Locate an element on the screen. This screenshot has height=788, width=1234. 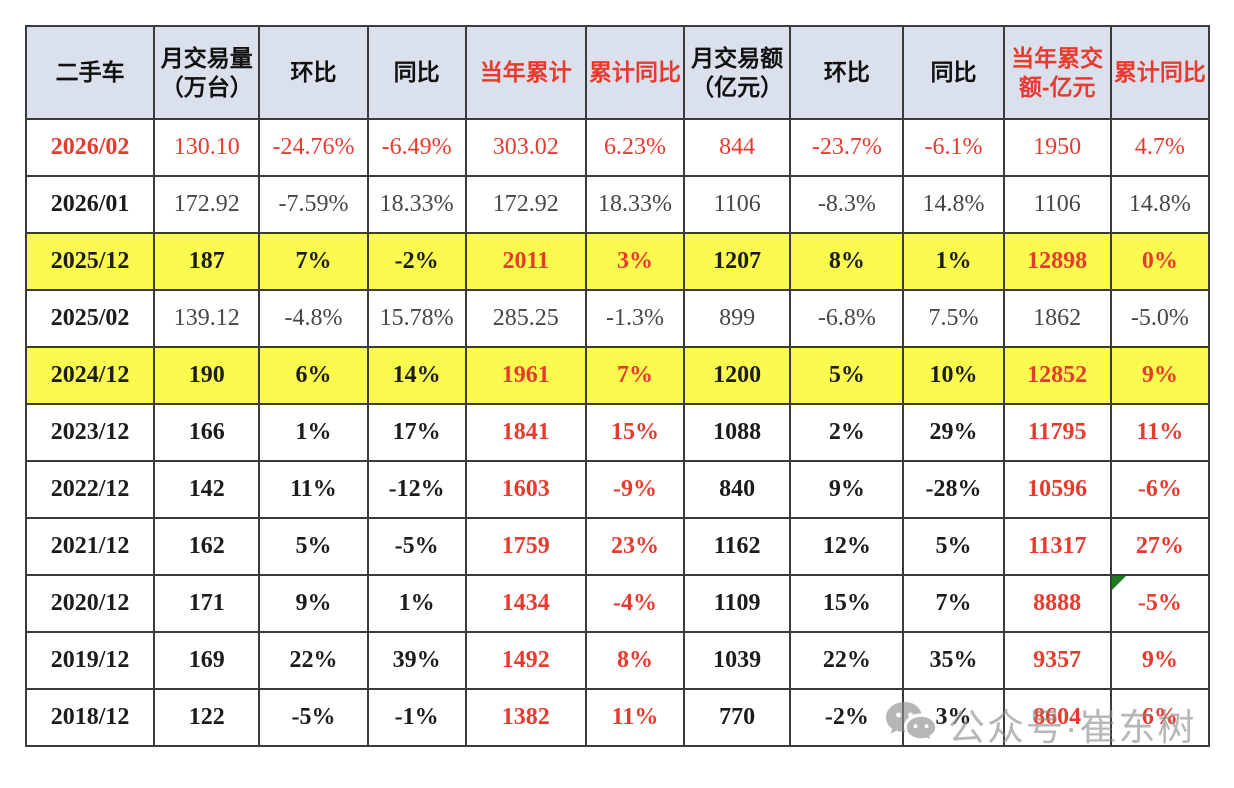
data-cell: 1950 is located at coordinates (1057, 147).